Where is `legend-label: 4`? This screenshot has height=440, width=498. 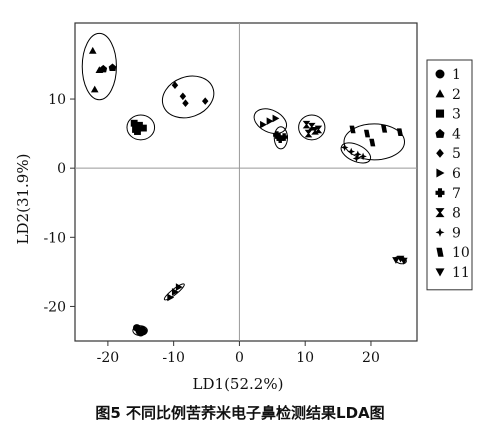 legend-label: 4 is located at coordinates (456, 134).